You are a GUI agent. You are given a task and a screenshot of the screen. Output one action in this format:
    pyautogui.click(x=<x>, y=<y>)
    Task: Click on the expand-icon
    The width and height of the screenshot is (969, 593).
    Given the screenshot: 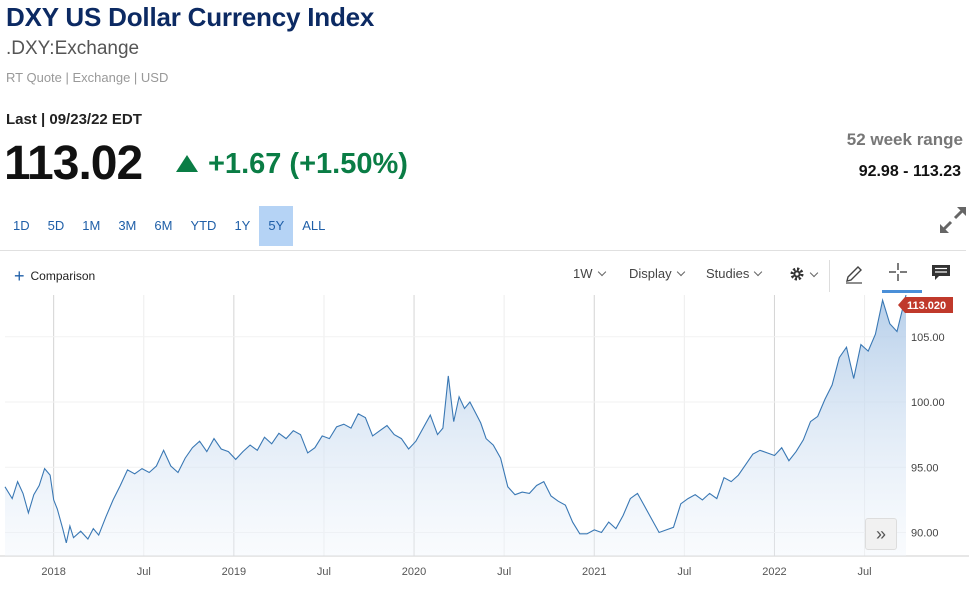 What is the action you would take?
    pyautogui.click(x=953, y=220)
    